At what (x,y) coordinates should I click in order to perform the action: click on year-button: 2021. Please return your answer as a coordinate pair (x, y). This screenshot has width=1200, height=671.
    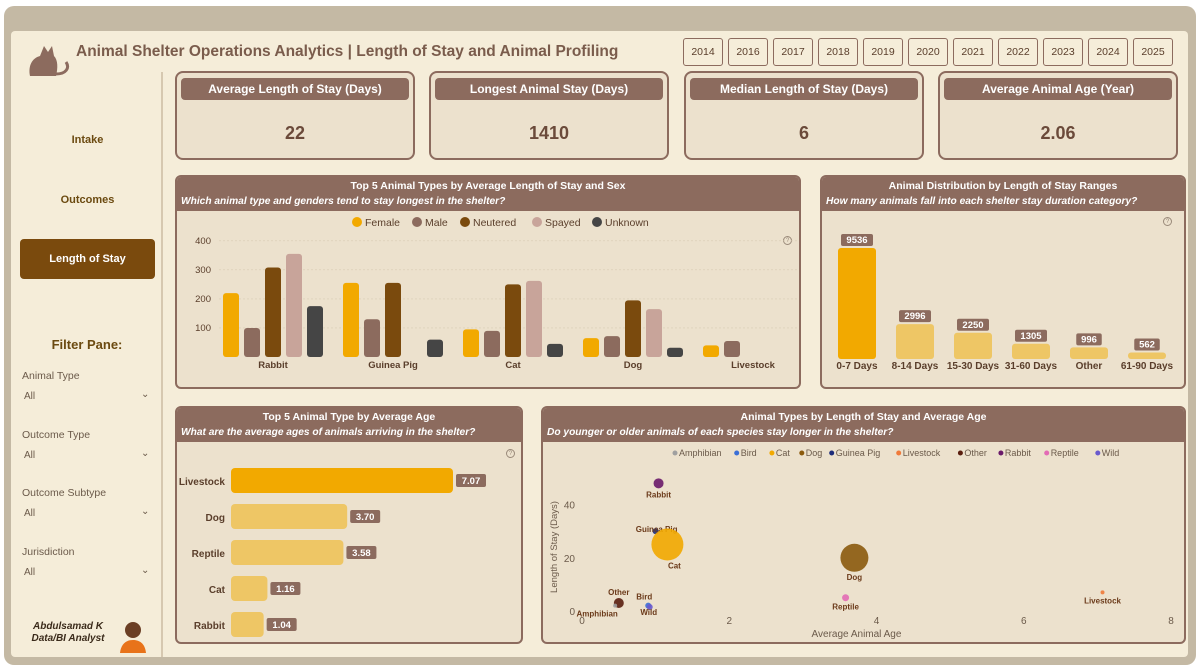
    Looking at the image, I should click on (973, 52).